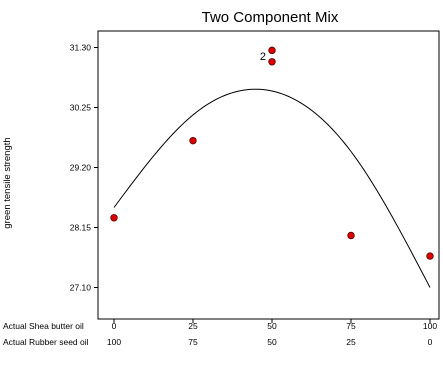 The height and width of the screenshot is (384, 443). Describe the element at coordinates (114, 342) in the screenshot. I see `x-tick-label-rubber: 100` at that location.